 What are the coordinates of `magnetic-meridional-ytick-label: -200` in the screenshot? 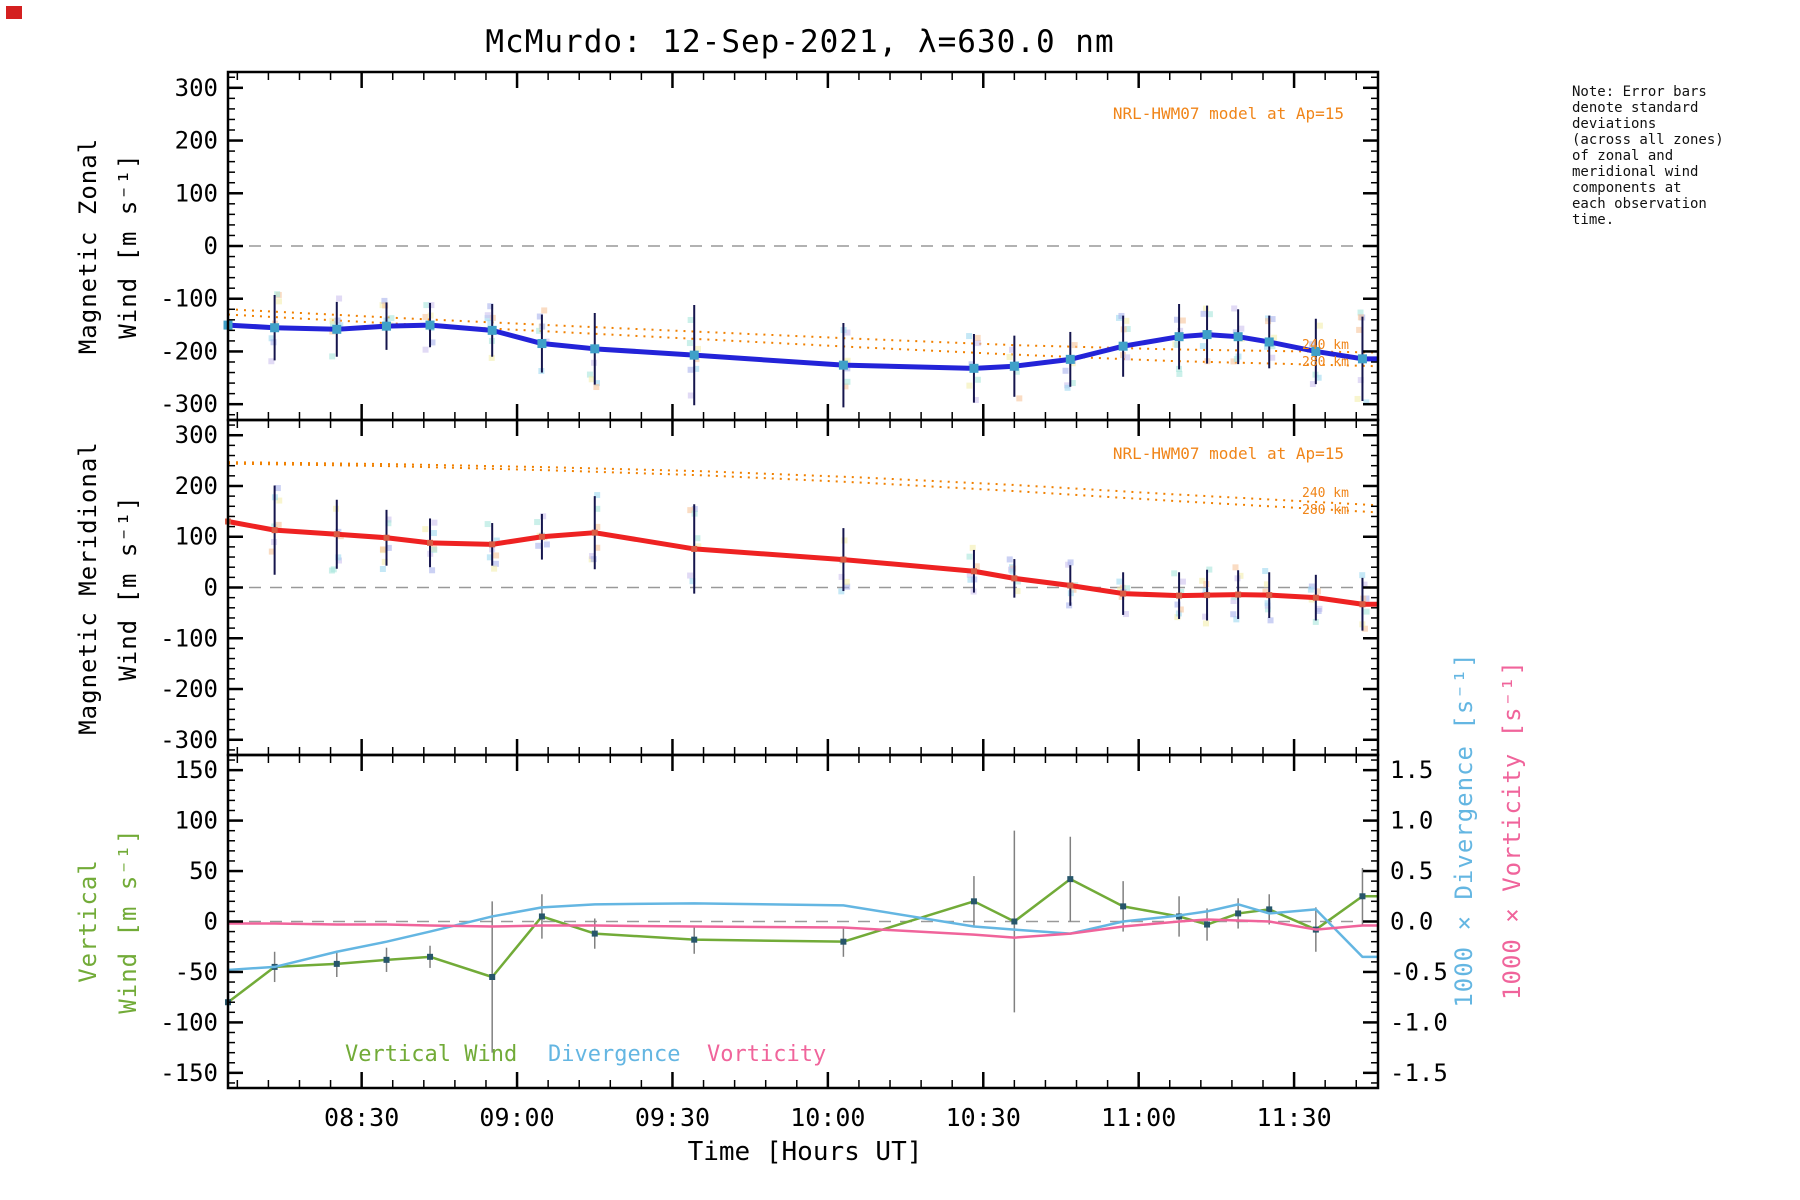 It's located at (189, 689).